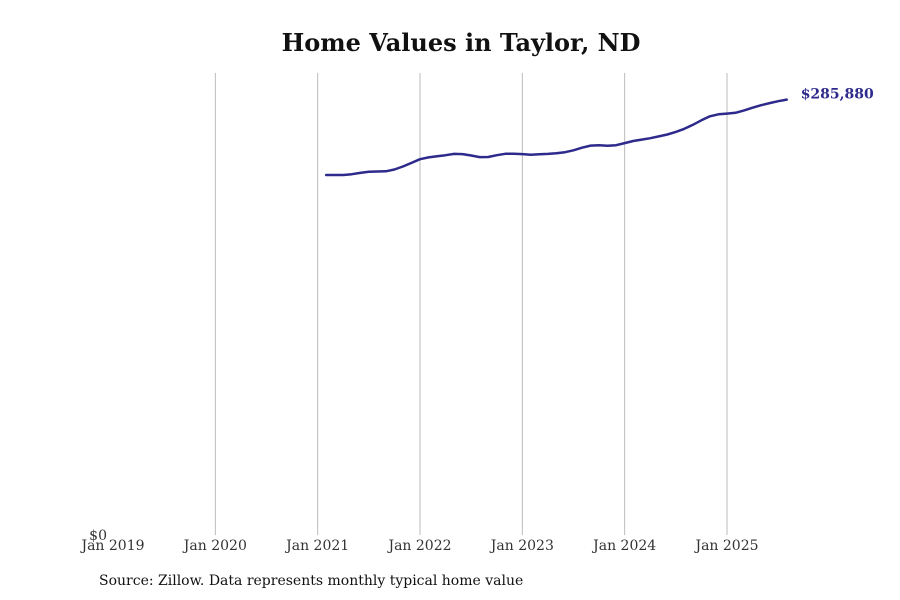 This screenshot has width=900, height=600. Describe the element at coordinates (214, 546) in the screenshot. I see `x-tick-label: Jan 2020` at that location.